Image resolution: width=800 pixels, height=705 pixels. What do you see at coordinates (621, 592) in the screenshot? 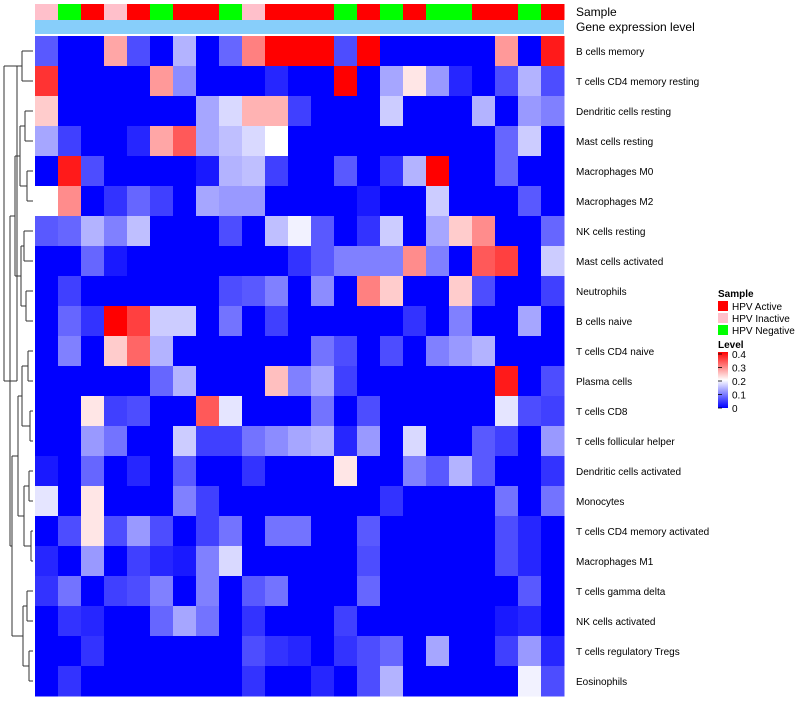
I see `row-label: T cells gamma delta` at bounding box center [621, 592].